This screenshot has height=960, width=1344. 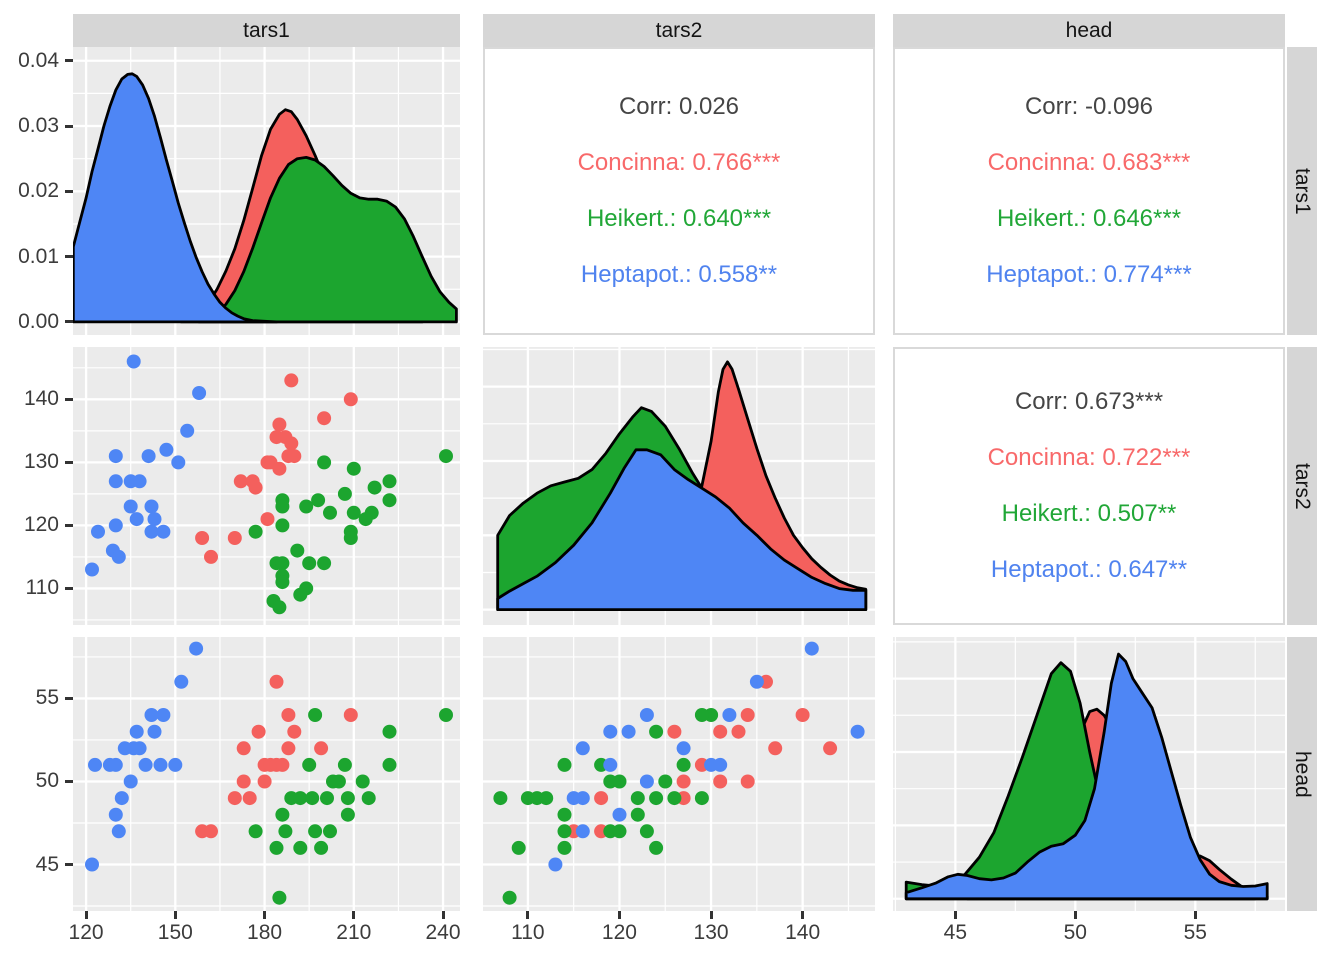 I want to click on strip-label-right-head: head, so click(x=1302, y=774).